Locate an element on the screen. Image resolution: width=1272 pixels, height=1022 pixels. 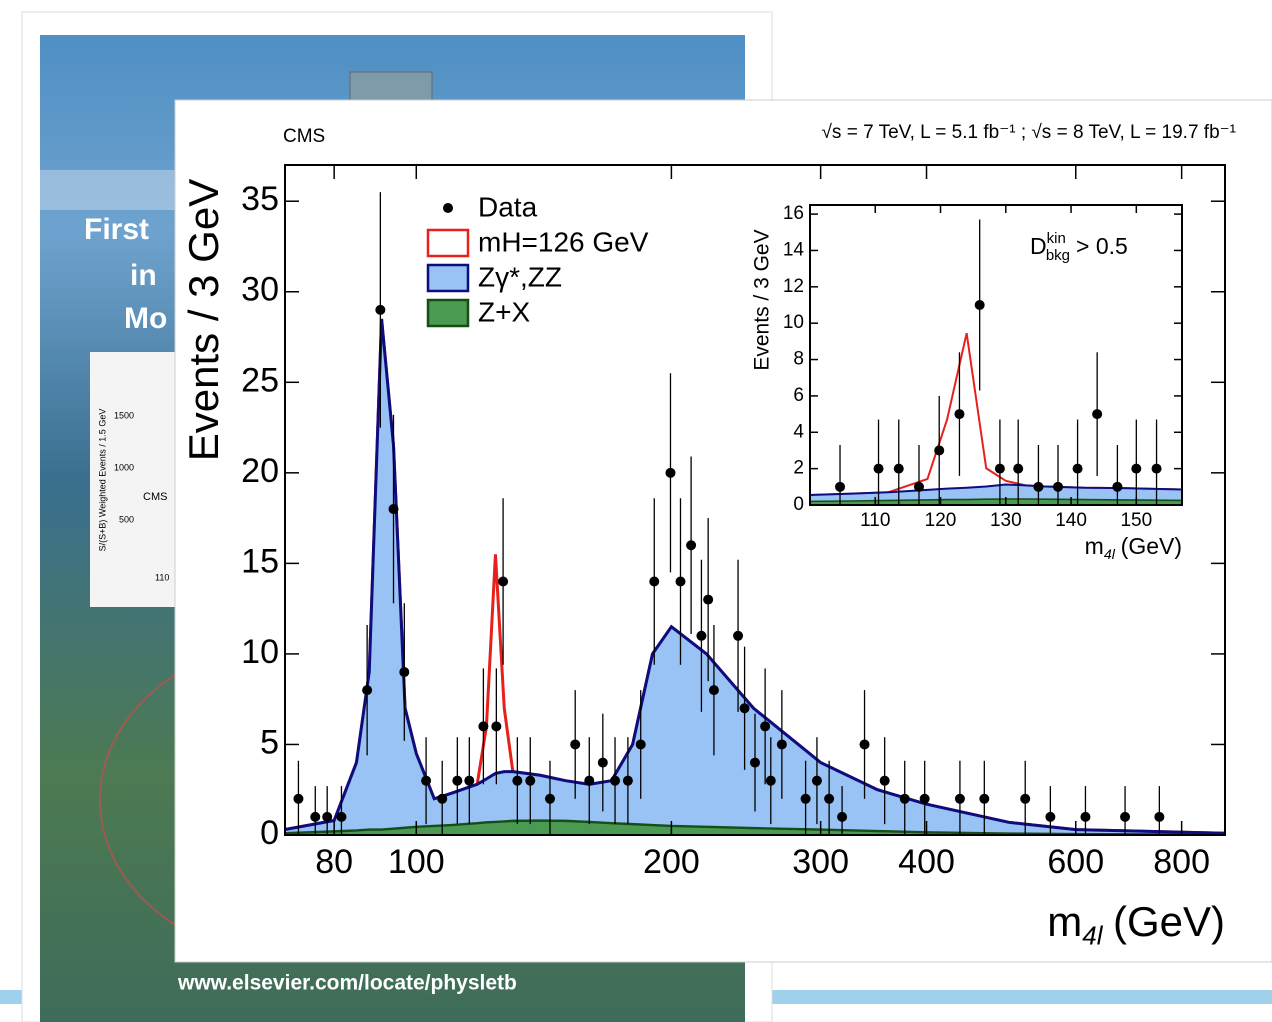
cover-text: First is located at coordinates (116, 229).